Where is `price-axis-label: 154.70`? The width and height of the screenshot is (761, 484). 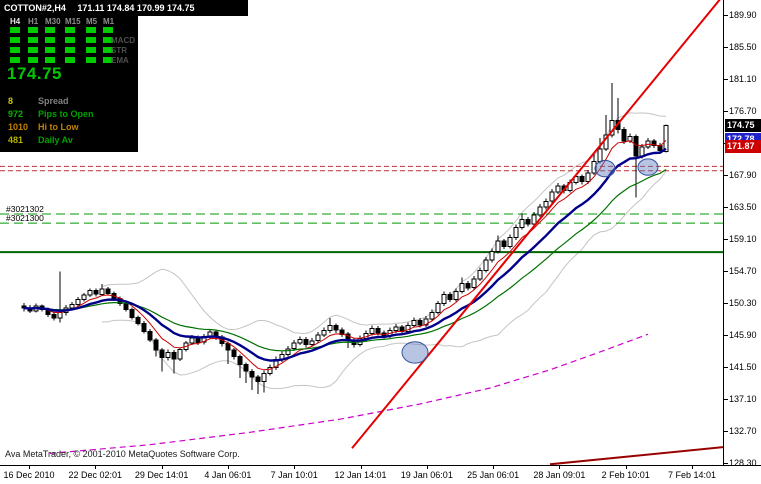 price-axis-label: 154.70 is located at coordinates (743, 271).